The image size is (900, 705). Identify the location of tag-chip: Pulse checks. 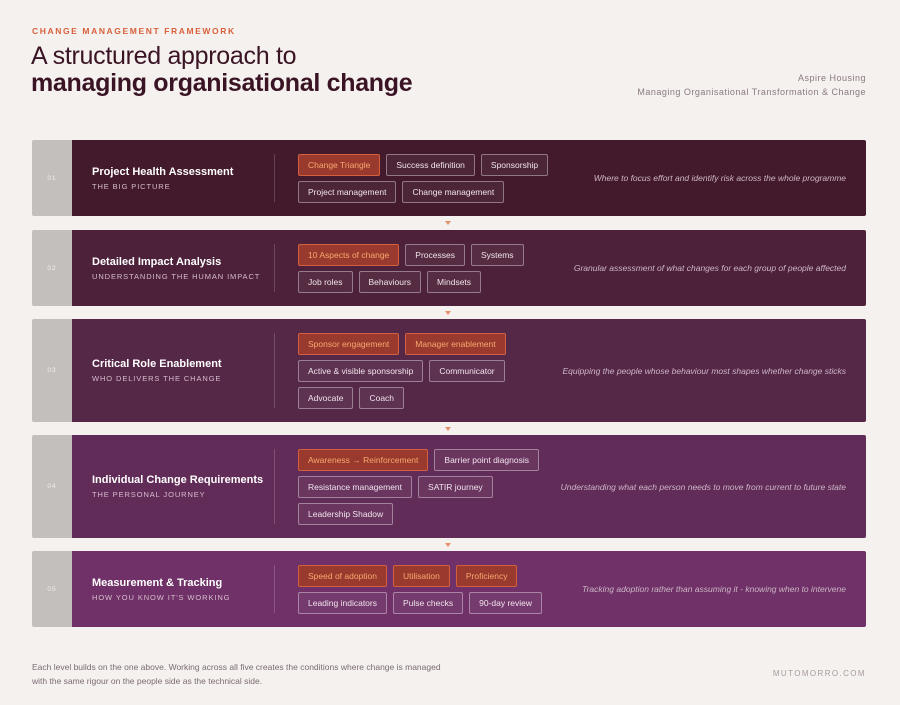
(428, 602).